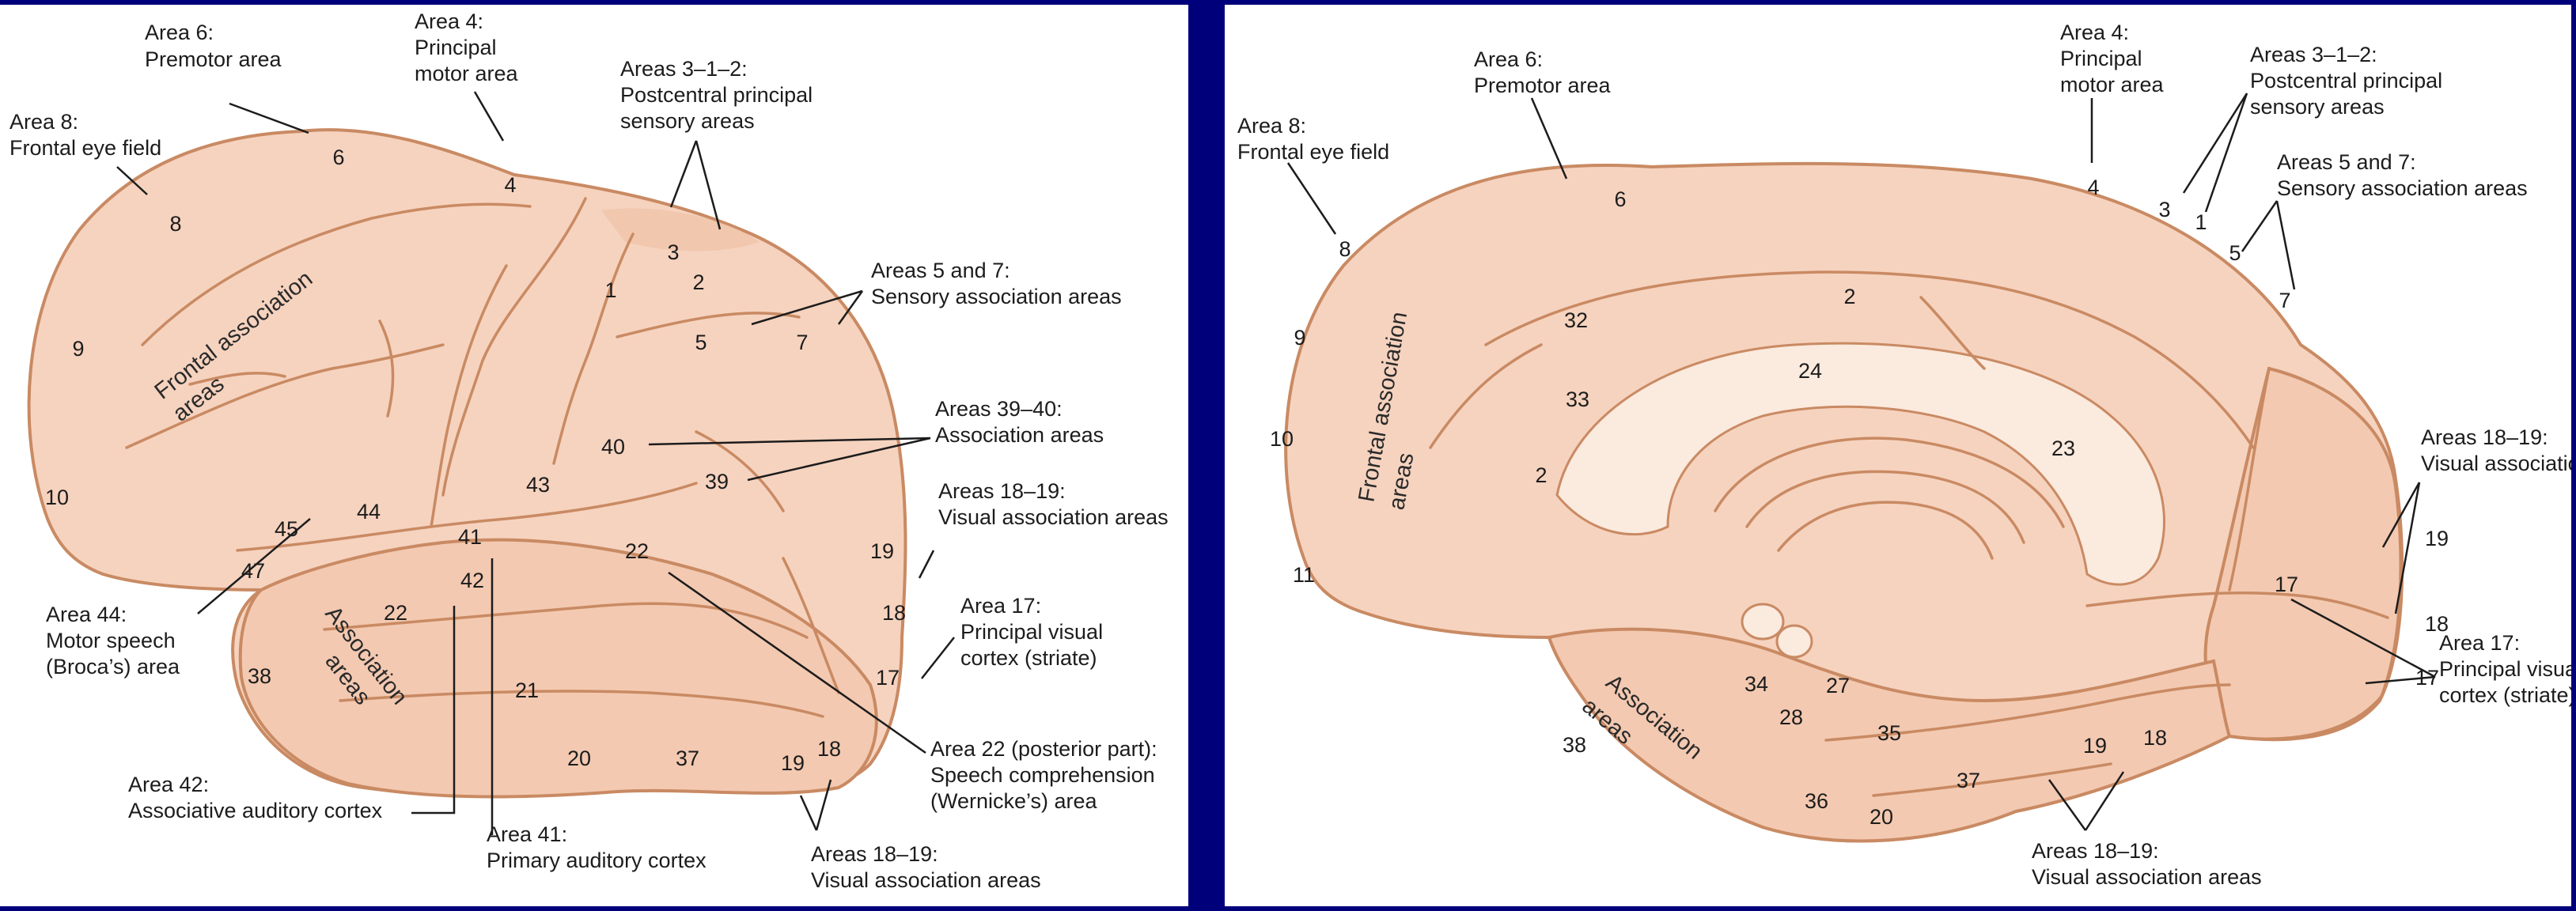  I want to click on area-number: 42, so click(472, 580).